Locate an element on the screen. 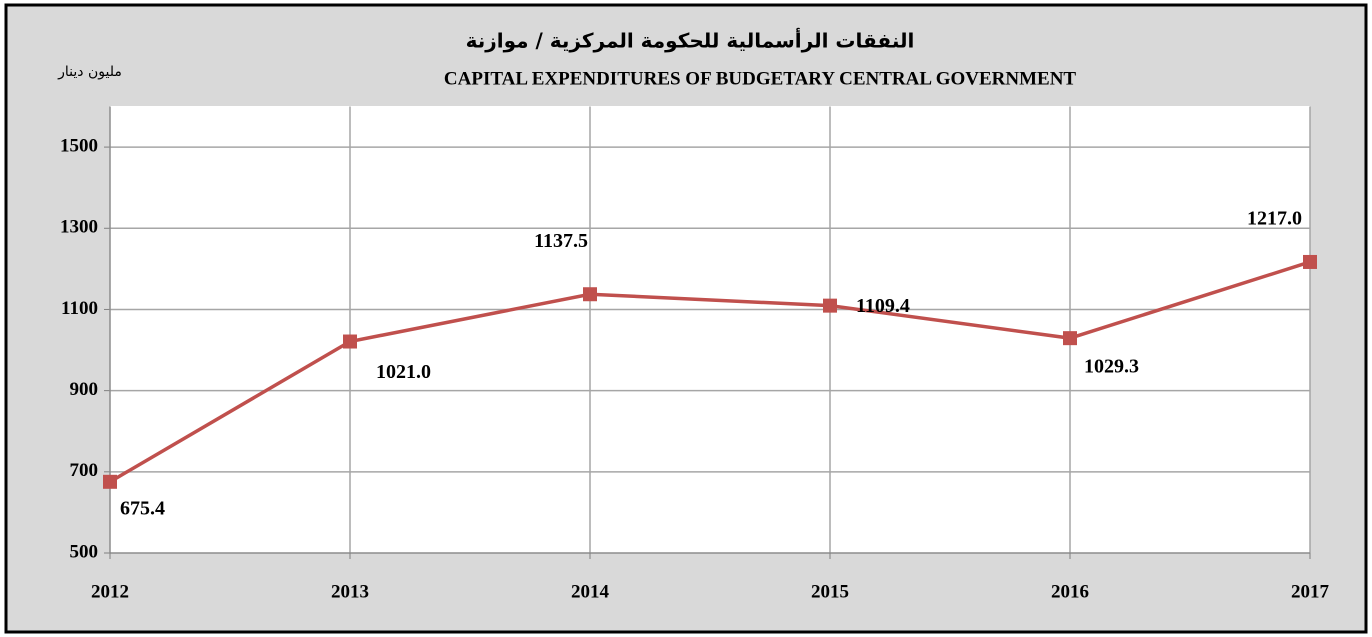 This screenshot has width=1372, height=637. data-label: 1029.3 is located at coordinates (1111, 367).